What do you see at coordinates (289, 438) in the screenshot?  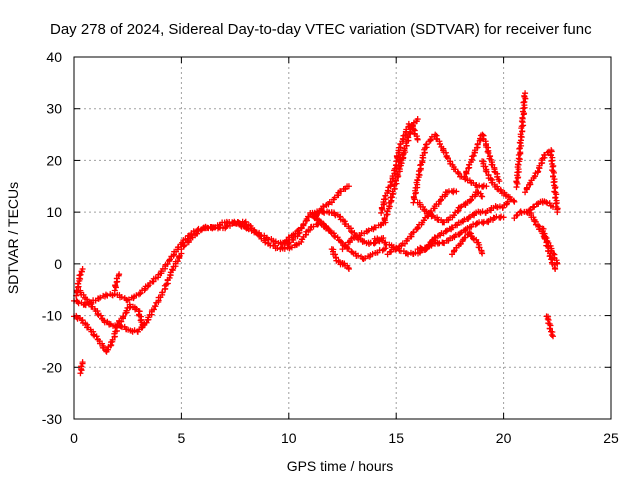 I see `x-tick-label: 10` at bounding box center [289, 438].